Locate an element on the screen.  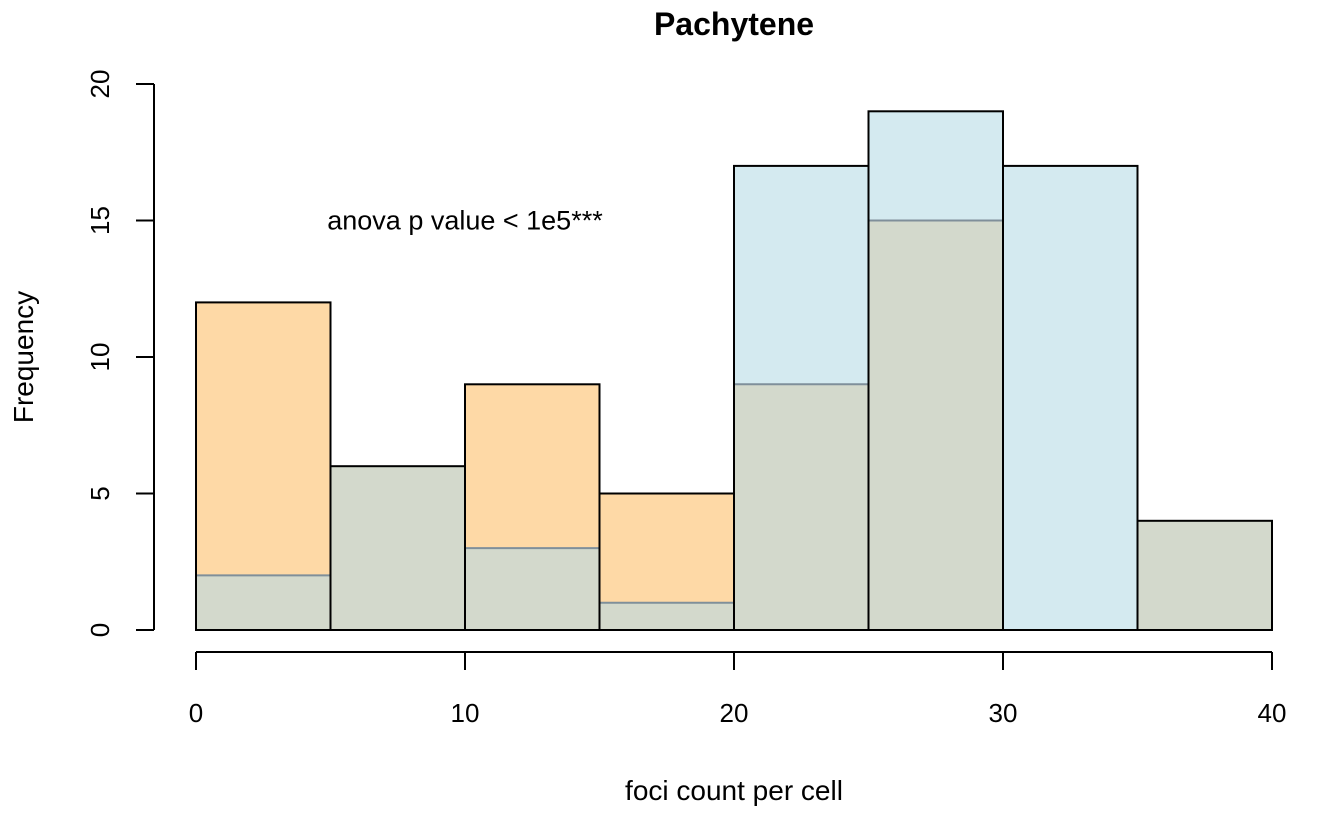
x-tick-label: 40 is located at coordinates (1272, 713).